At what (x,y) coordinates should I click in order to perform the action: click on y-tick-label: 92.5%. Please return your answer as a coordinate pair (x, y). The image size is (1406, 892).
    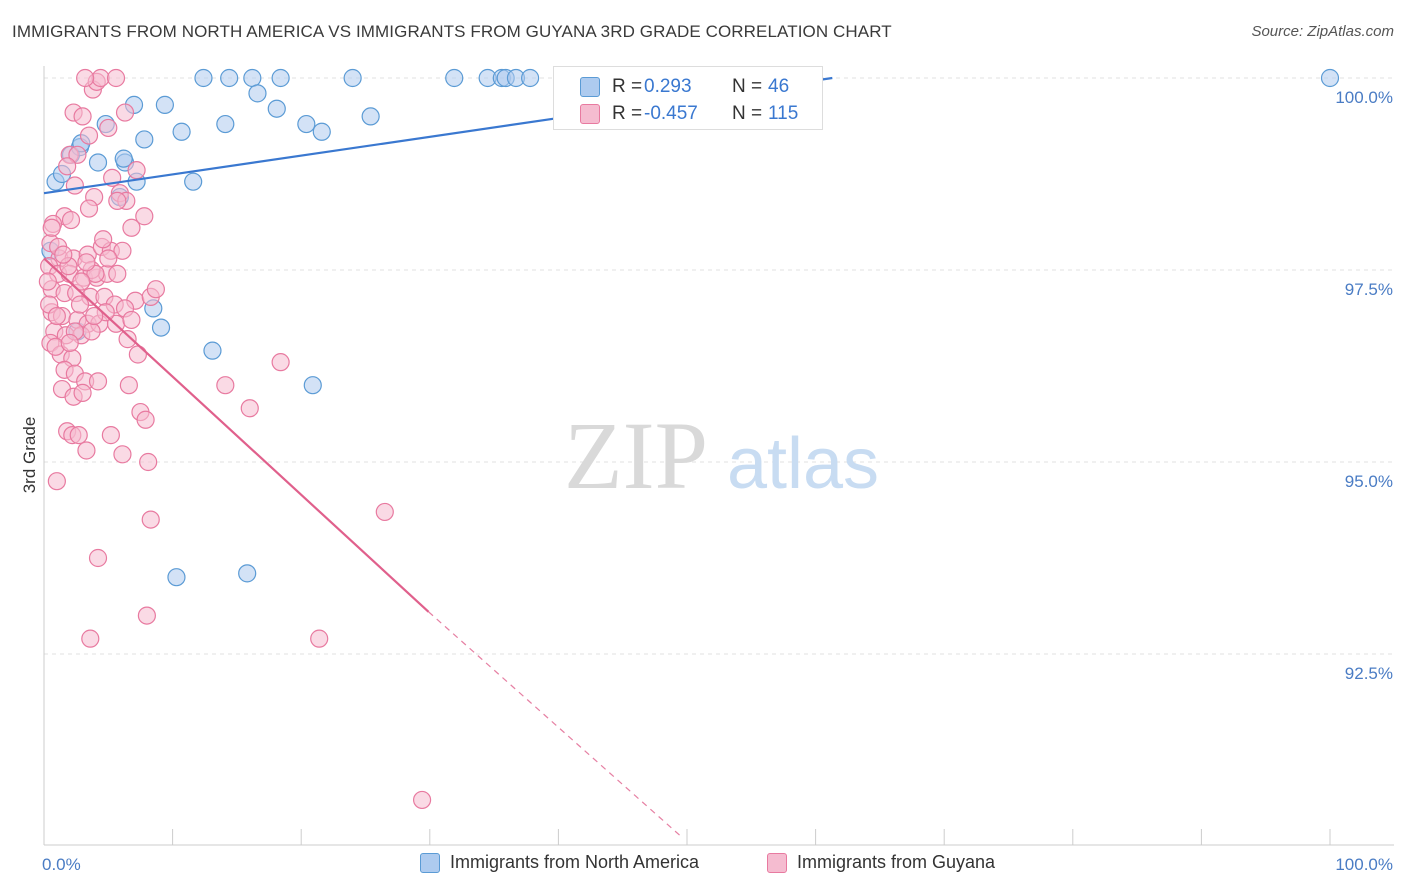
    Looking at the image, I should click on (1369, 673).